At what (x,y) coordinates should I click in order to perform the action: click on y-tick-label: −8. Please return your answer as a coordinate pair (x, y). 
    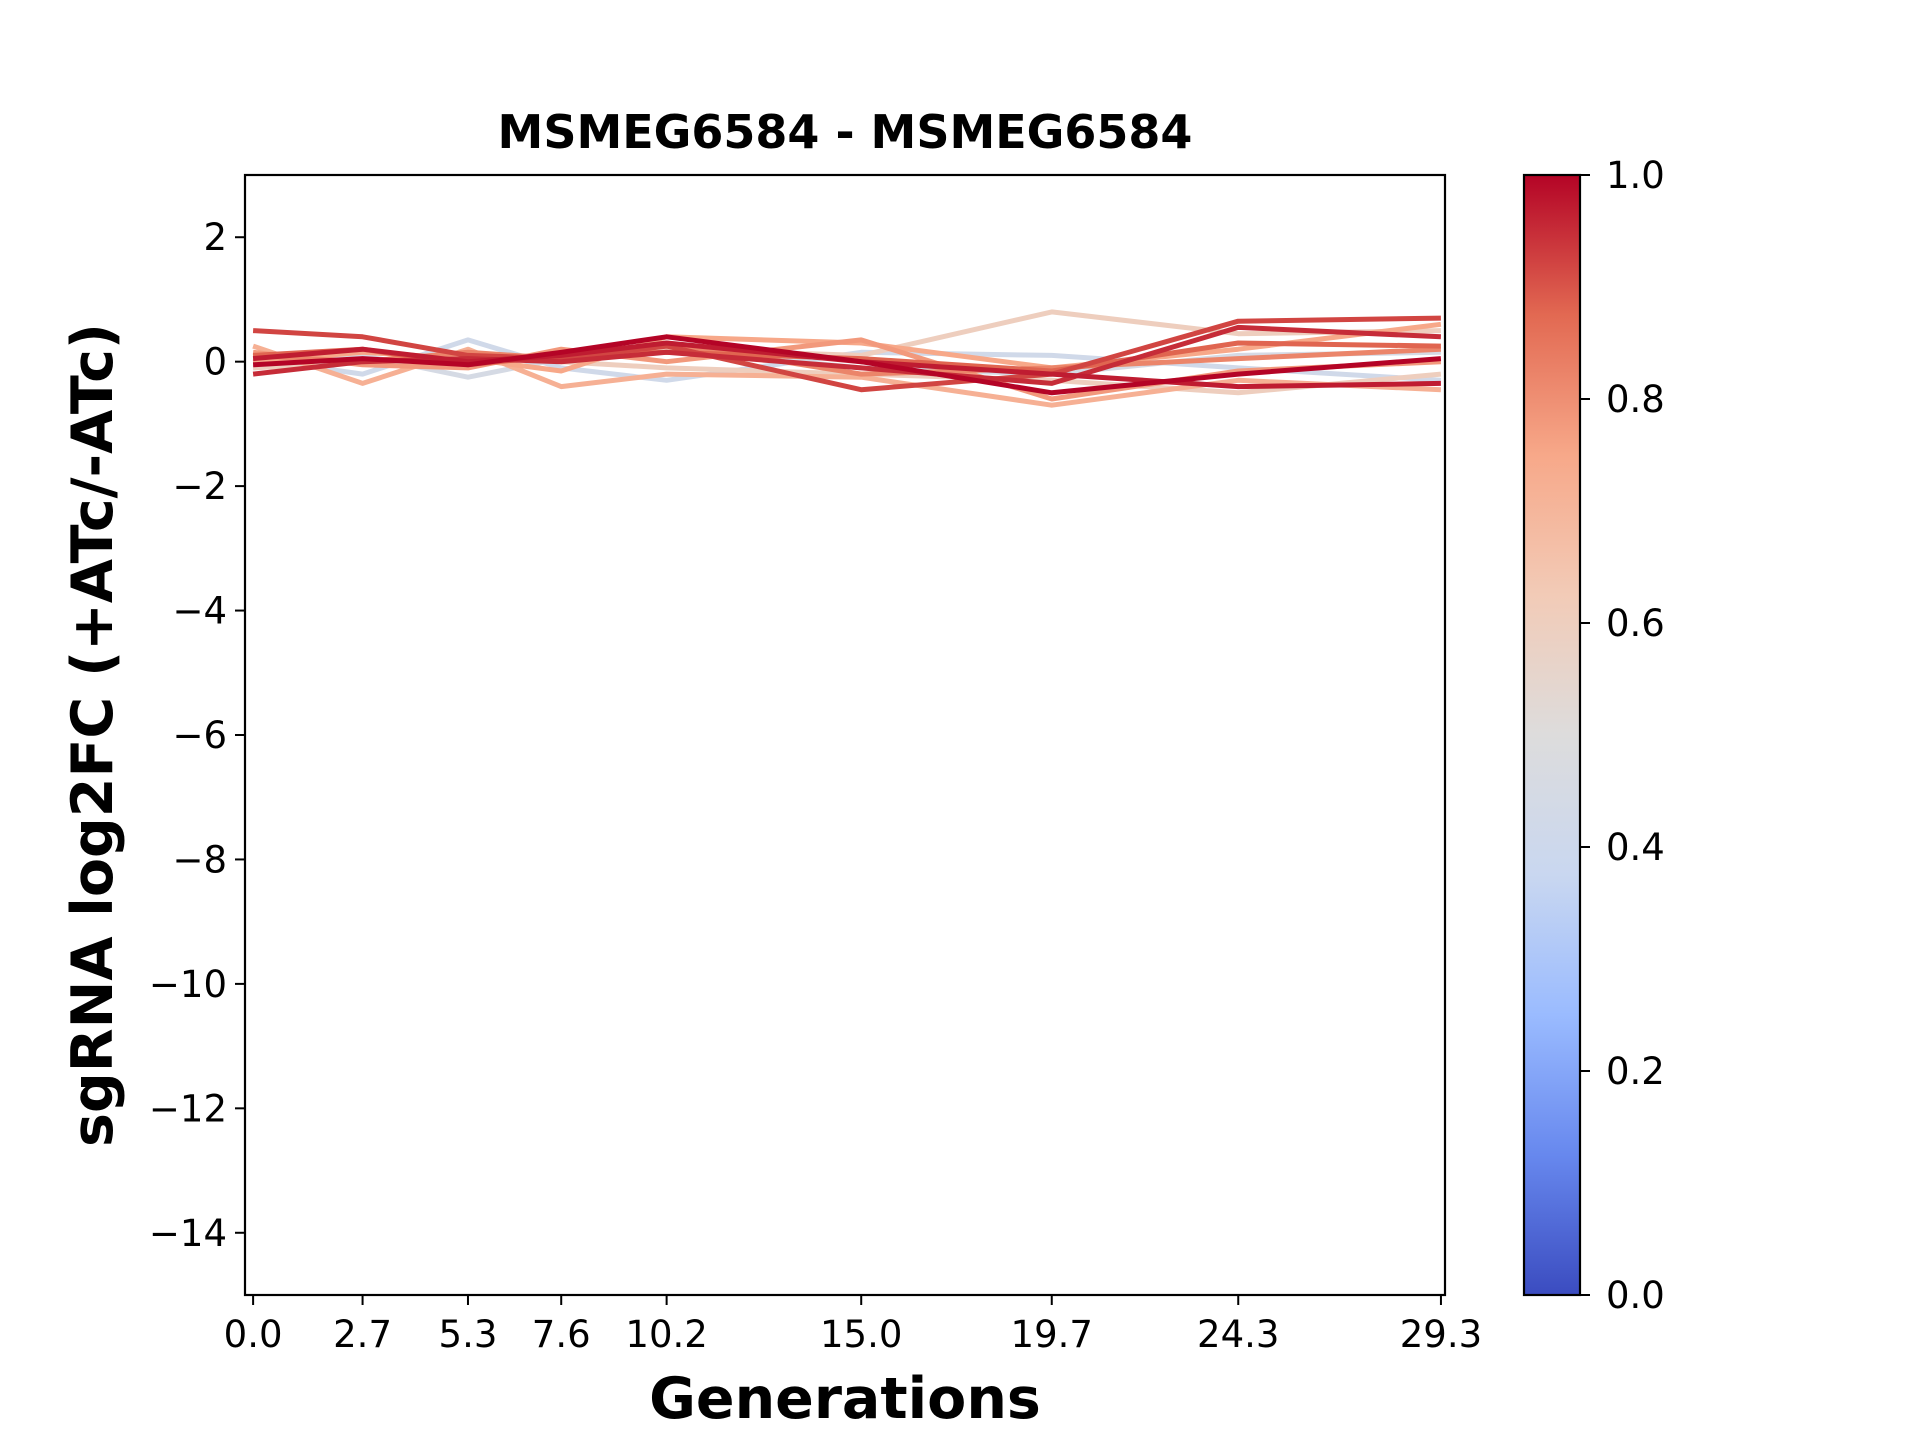
    Looking at the image, I should click on (199, 859).